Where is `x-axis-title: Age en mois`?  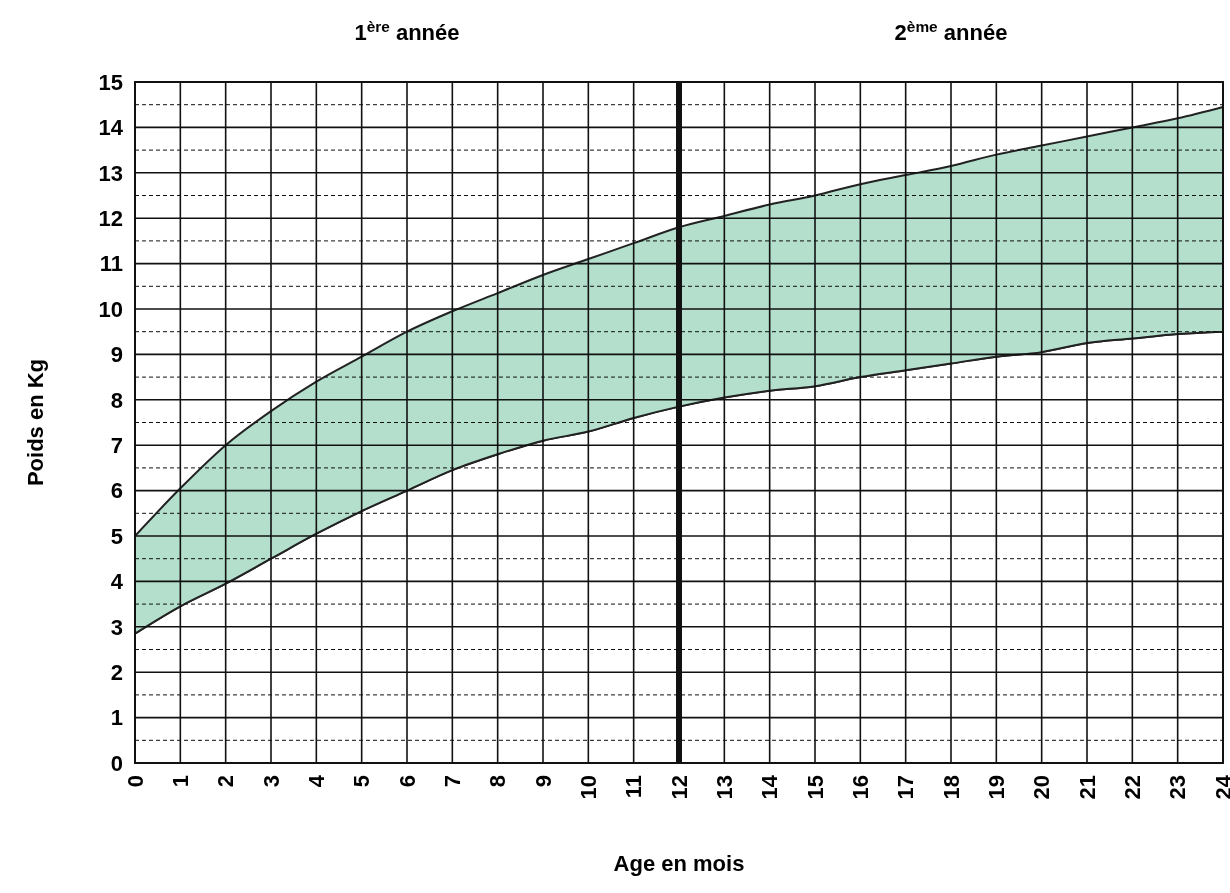 x-axis-title: Age en mois is located at coordinates (679, 863).